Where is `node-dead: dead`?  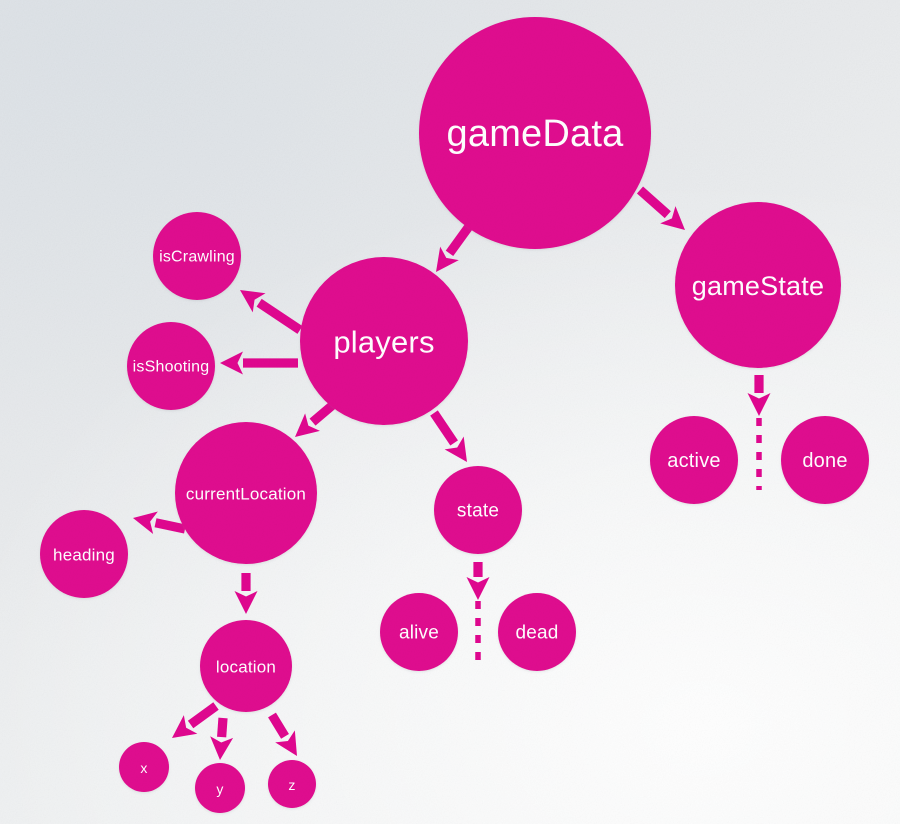
node-dead: dead is located at coordinates (537, 632).